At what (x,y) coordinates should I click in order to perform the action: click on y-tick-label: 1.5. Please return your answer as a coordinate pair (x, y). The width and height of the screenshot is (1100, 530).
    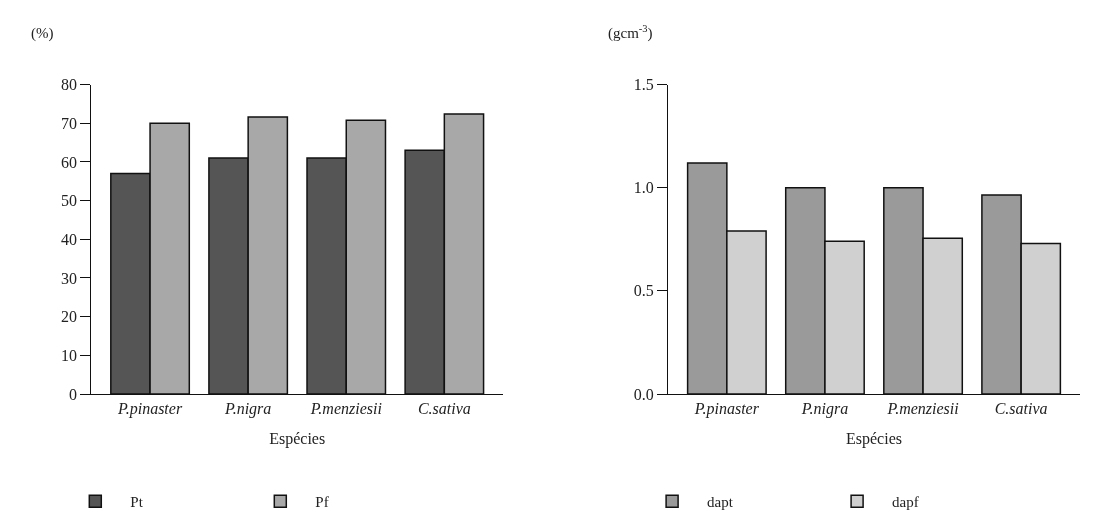
    Looking at the image, I should click on (643, 85).